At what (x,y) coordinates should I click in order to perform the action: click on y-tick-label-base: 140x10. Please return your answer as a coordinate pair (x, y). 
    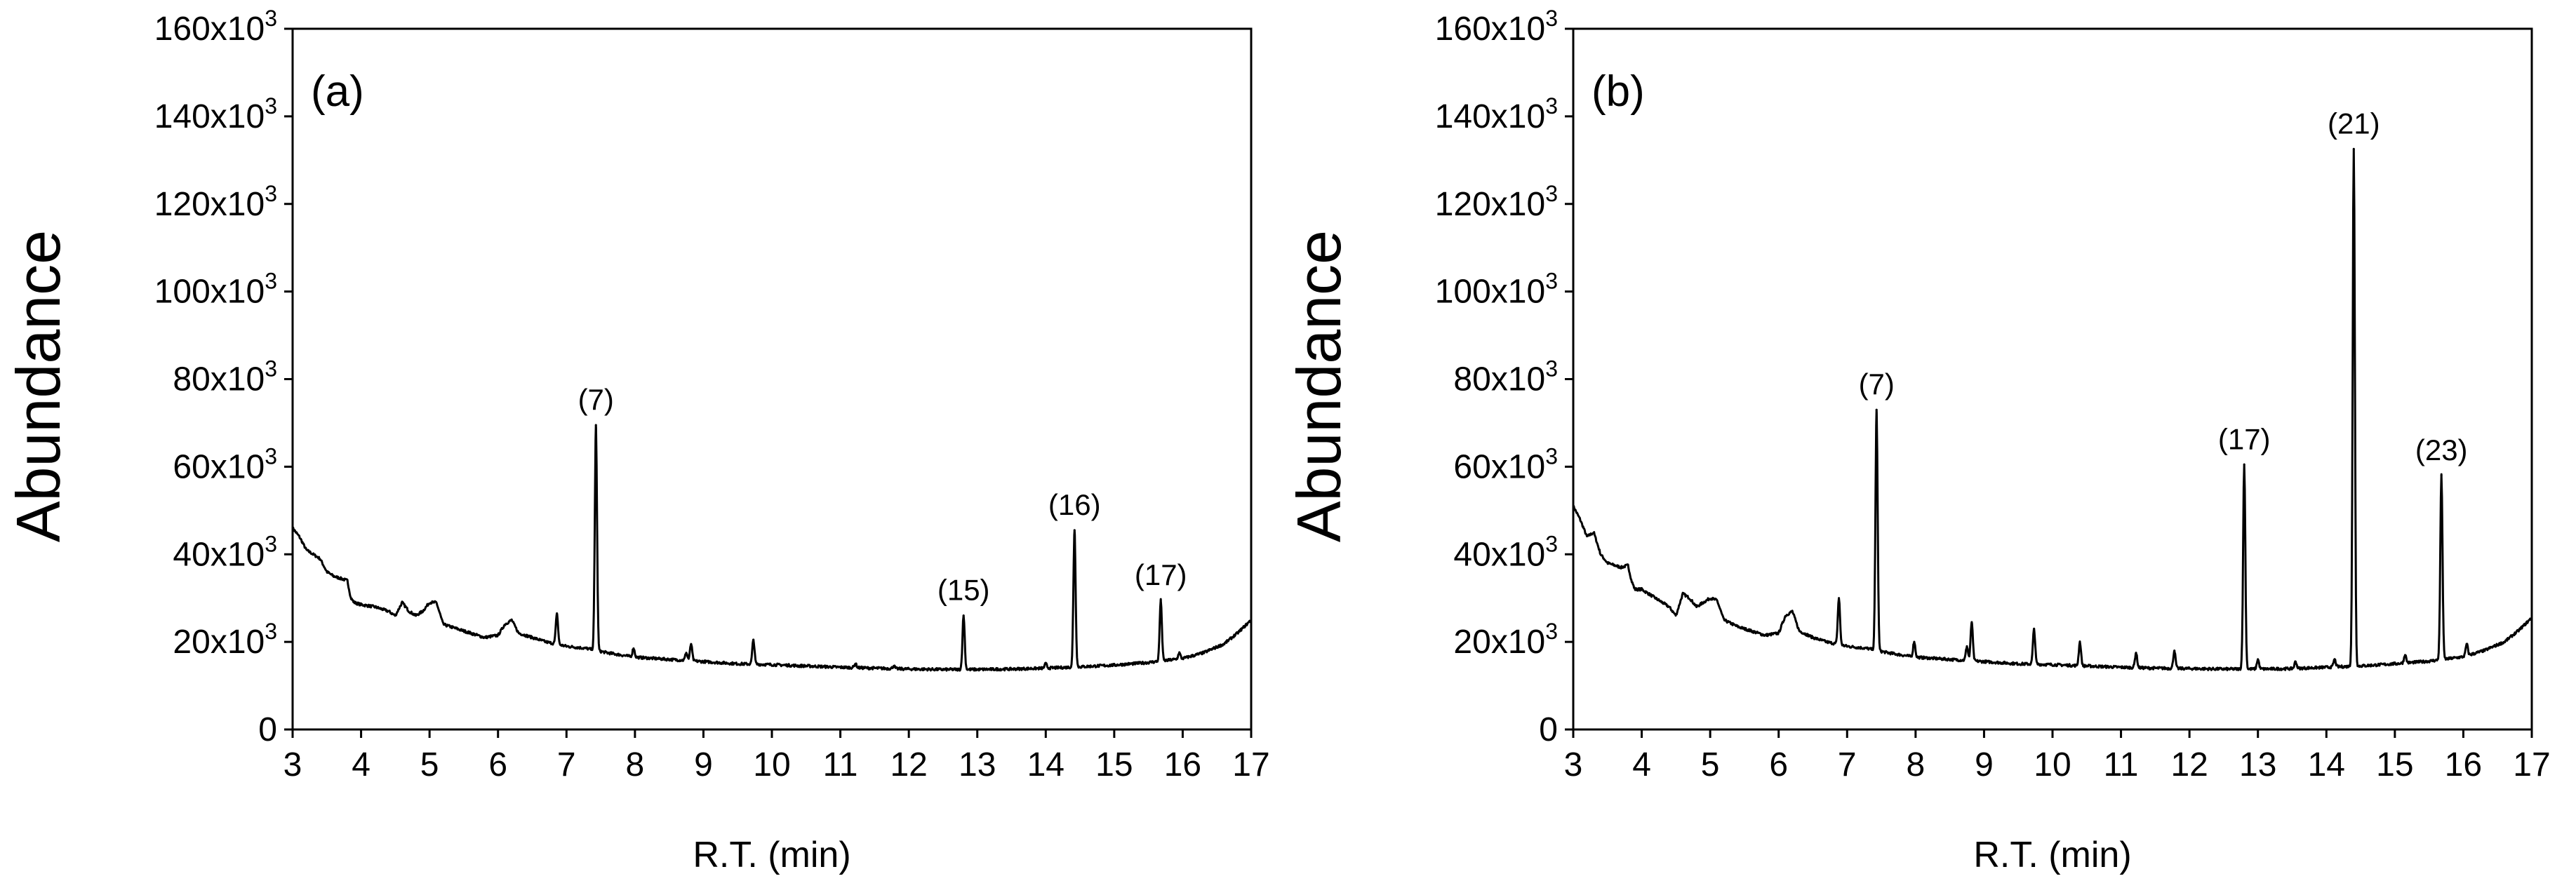
    Looking at the image, I should click on (209, 117).